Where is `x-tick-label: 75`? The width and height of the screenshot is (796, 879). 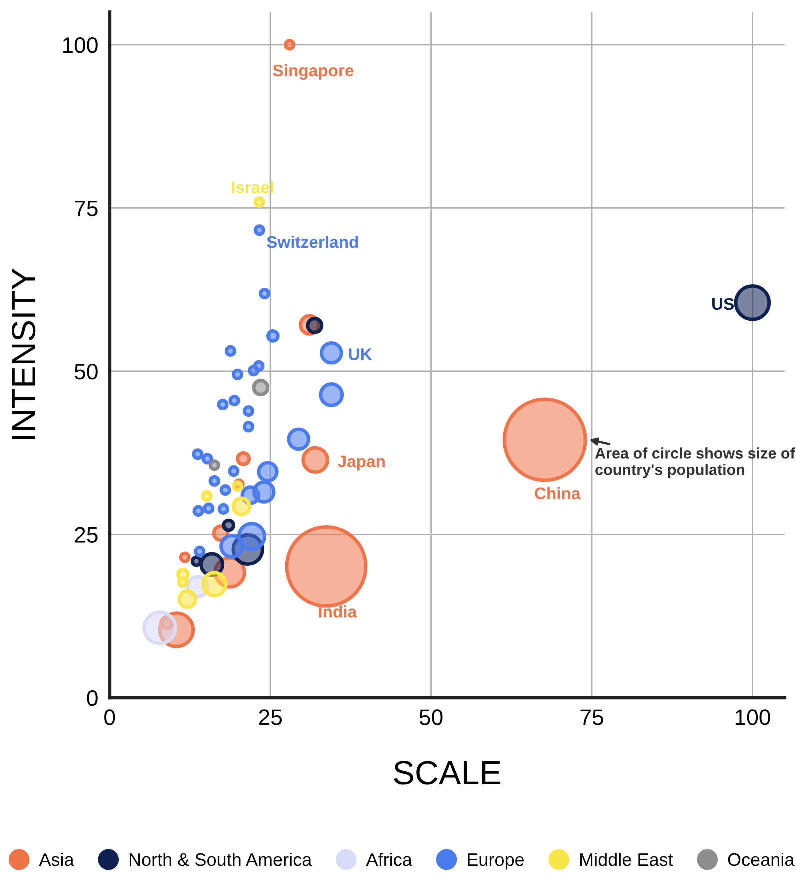 x-tick-label: 75 is located at coordinates (592, 718).